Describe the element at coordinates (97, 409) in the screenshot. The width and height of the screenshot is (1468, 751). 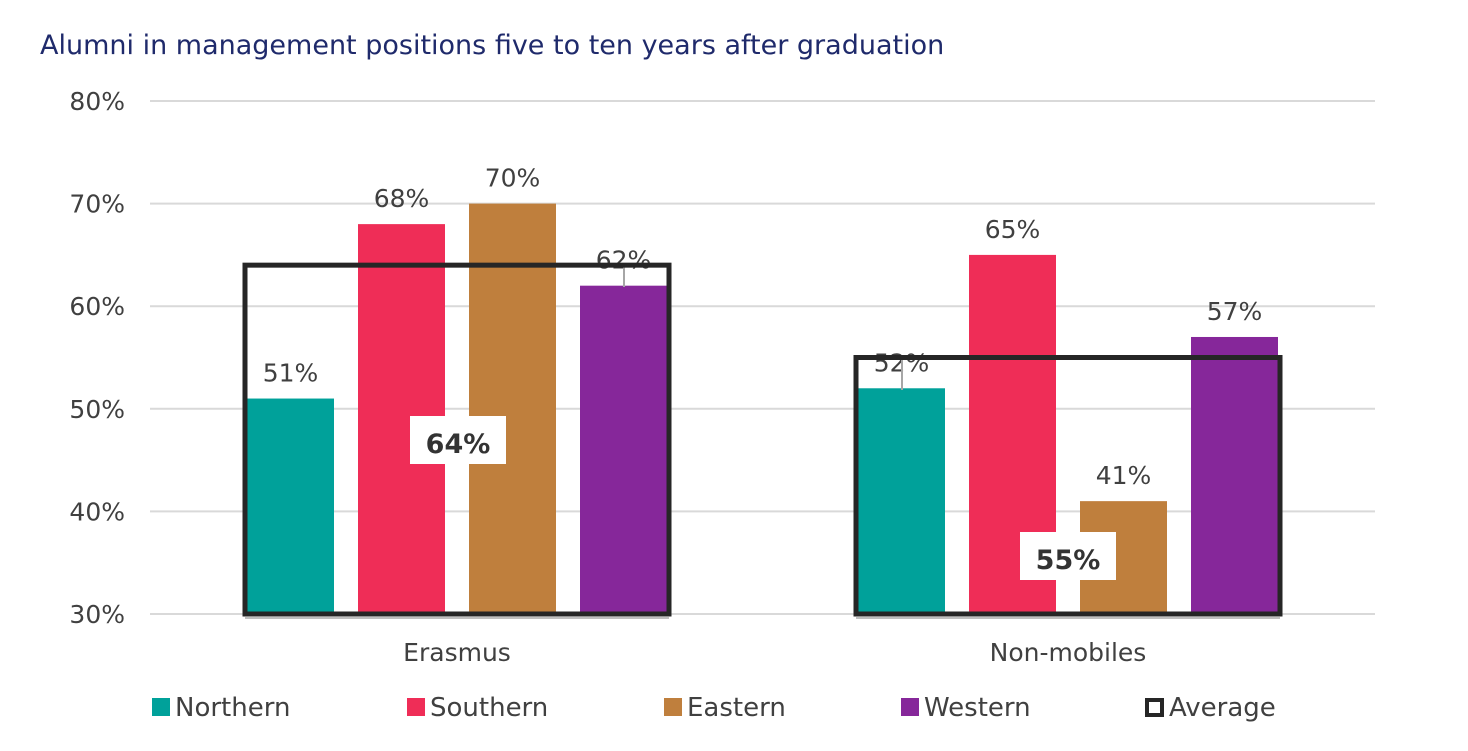
I see `y-tick-label: 50%` at that location.